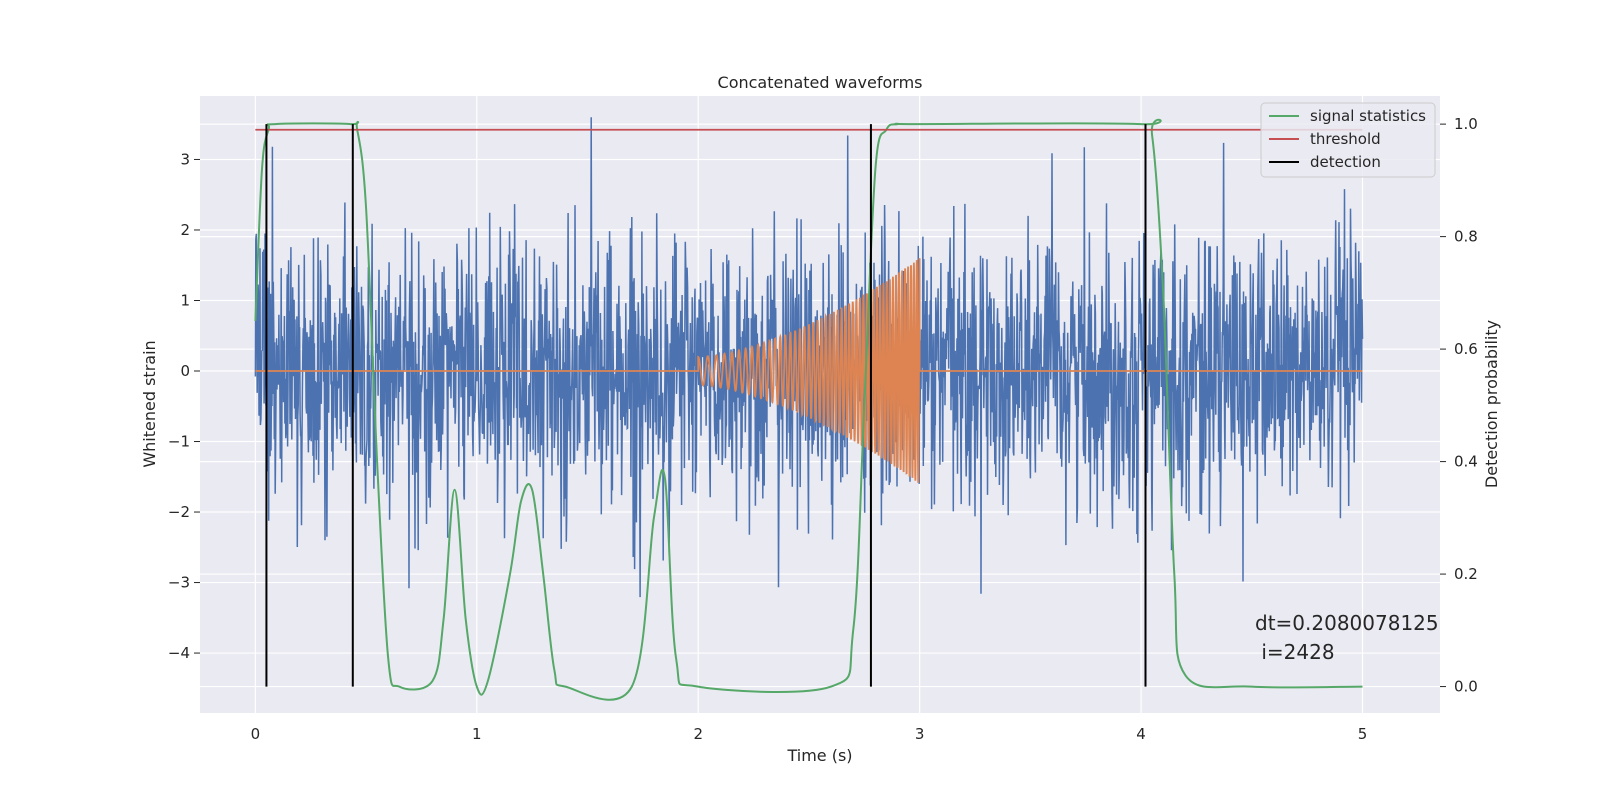 The height and width of the screenshot is (800, 1600). What do you see at coordinates (185, 300) in the screenshot?
I see `y-tick-label: 1` at bounding box center [185, 300].